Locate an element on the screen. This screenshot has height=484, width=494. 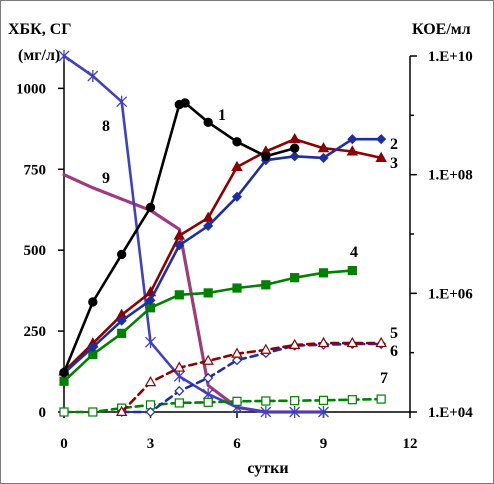
right-tick-label: 1.E+10 is located at coordinates (450, 57).